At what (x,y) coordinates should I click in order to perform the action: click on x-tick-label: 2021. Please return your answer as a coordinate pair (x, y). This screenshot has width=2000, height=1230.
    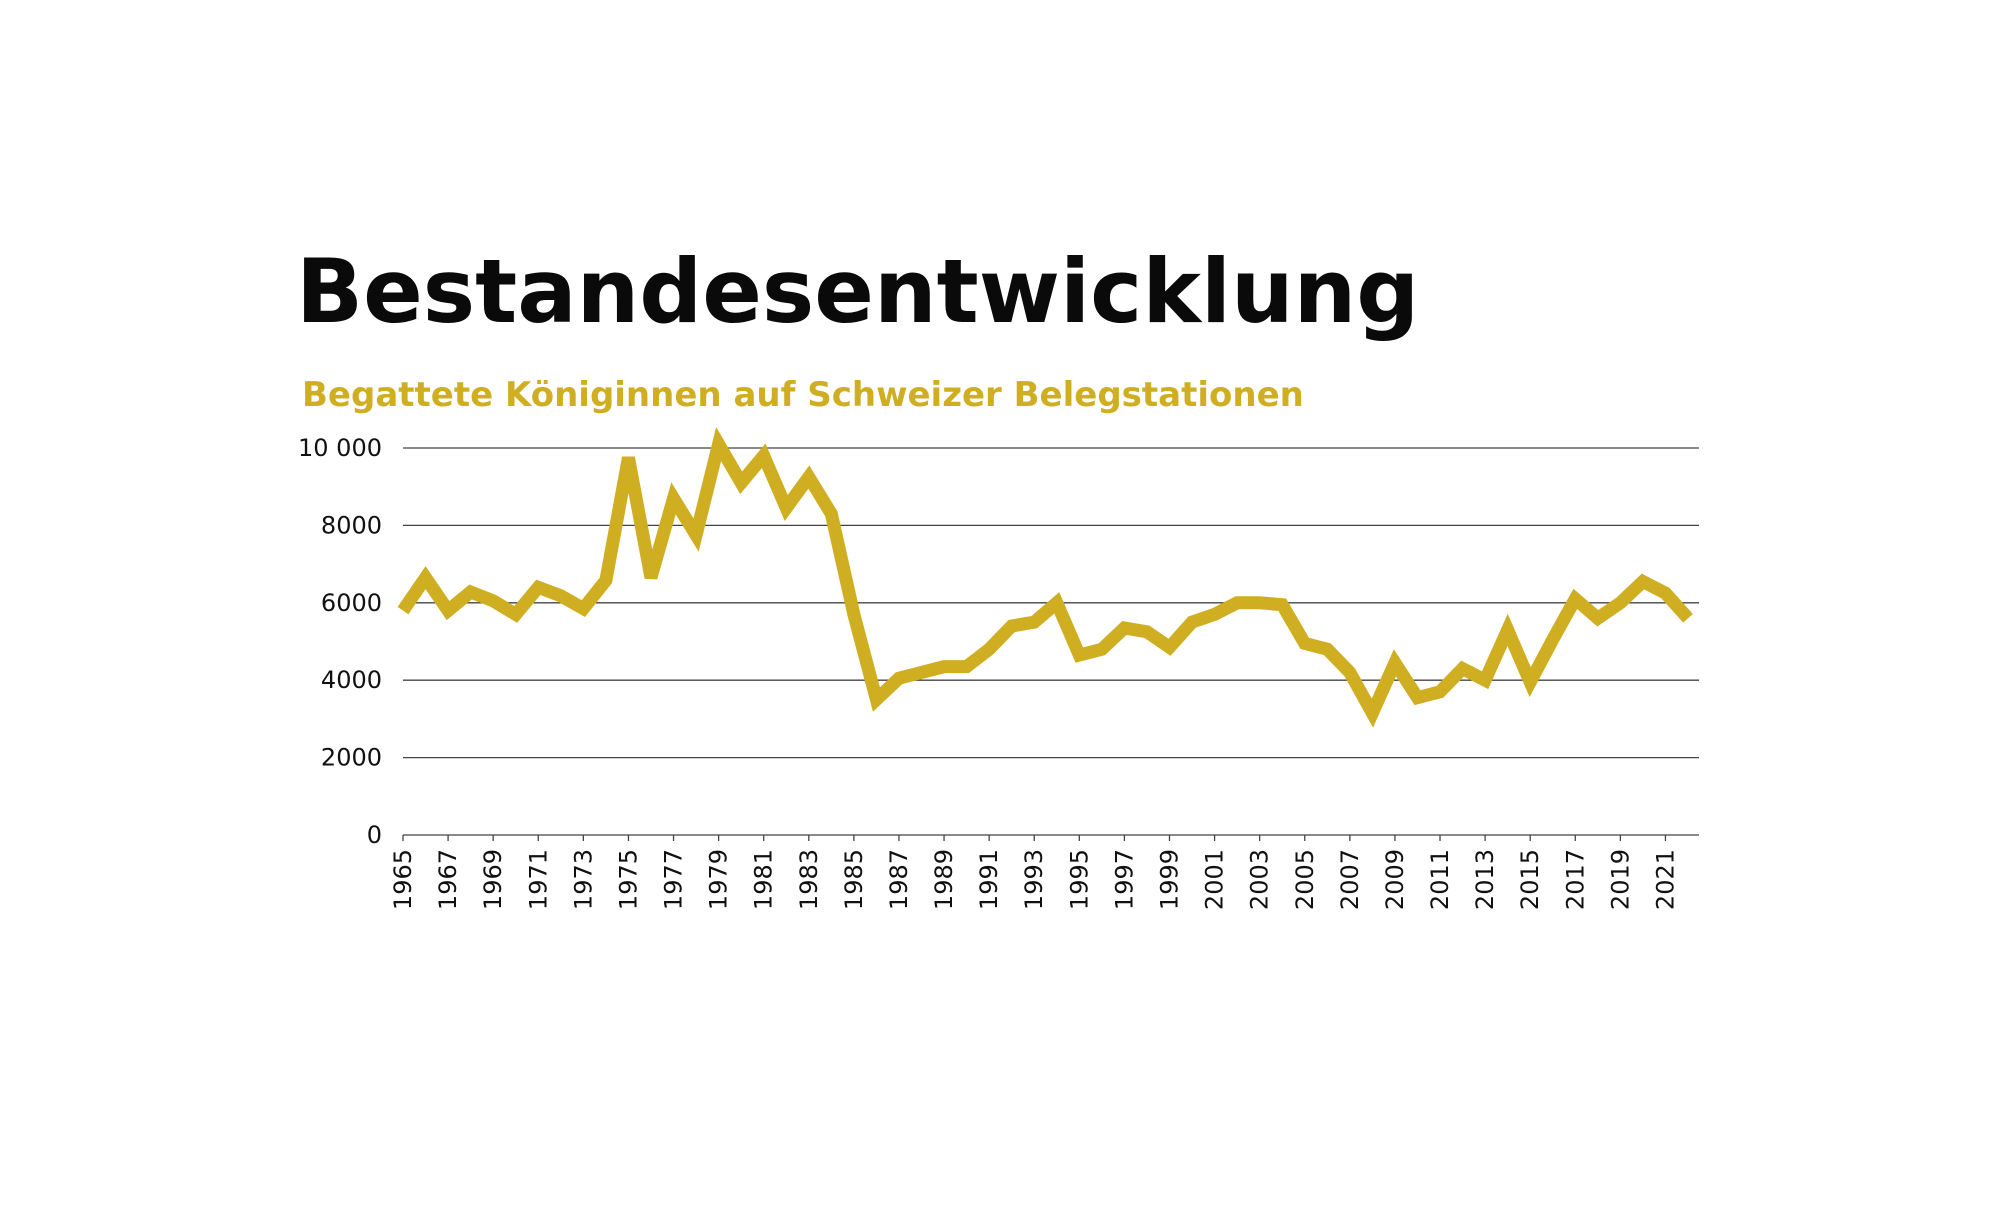
    Looking at the image, I should click on (1665, 879).